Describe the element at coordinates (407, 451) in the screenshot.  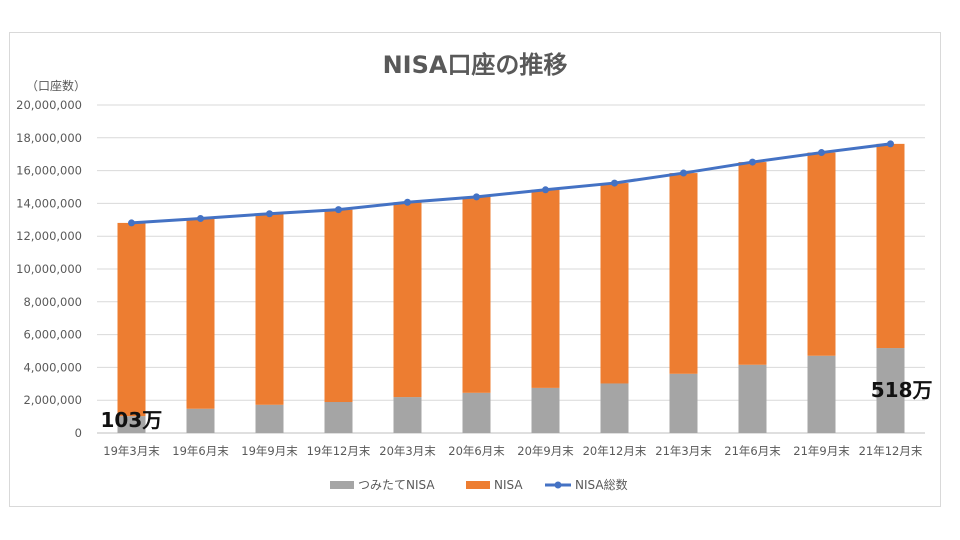
I see `x-tick-label: 20年3月末` at that location.